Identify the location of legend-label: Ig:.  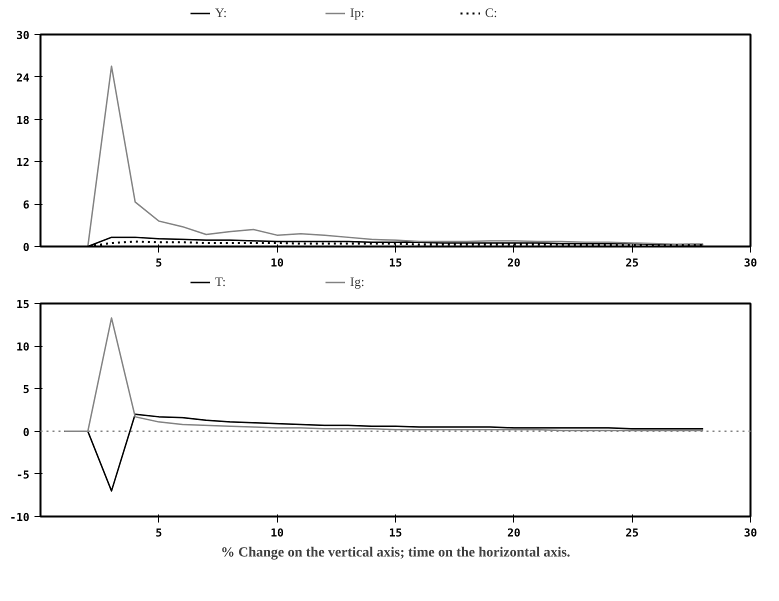
(358, 282).